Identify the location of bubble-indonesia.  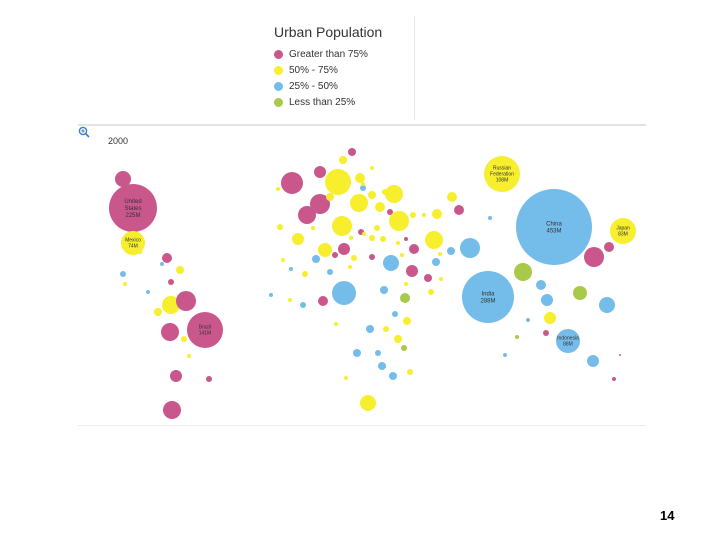
(568, 341).